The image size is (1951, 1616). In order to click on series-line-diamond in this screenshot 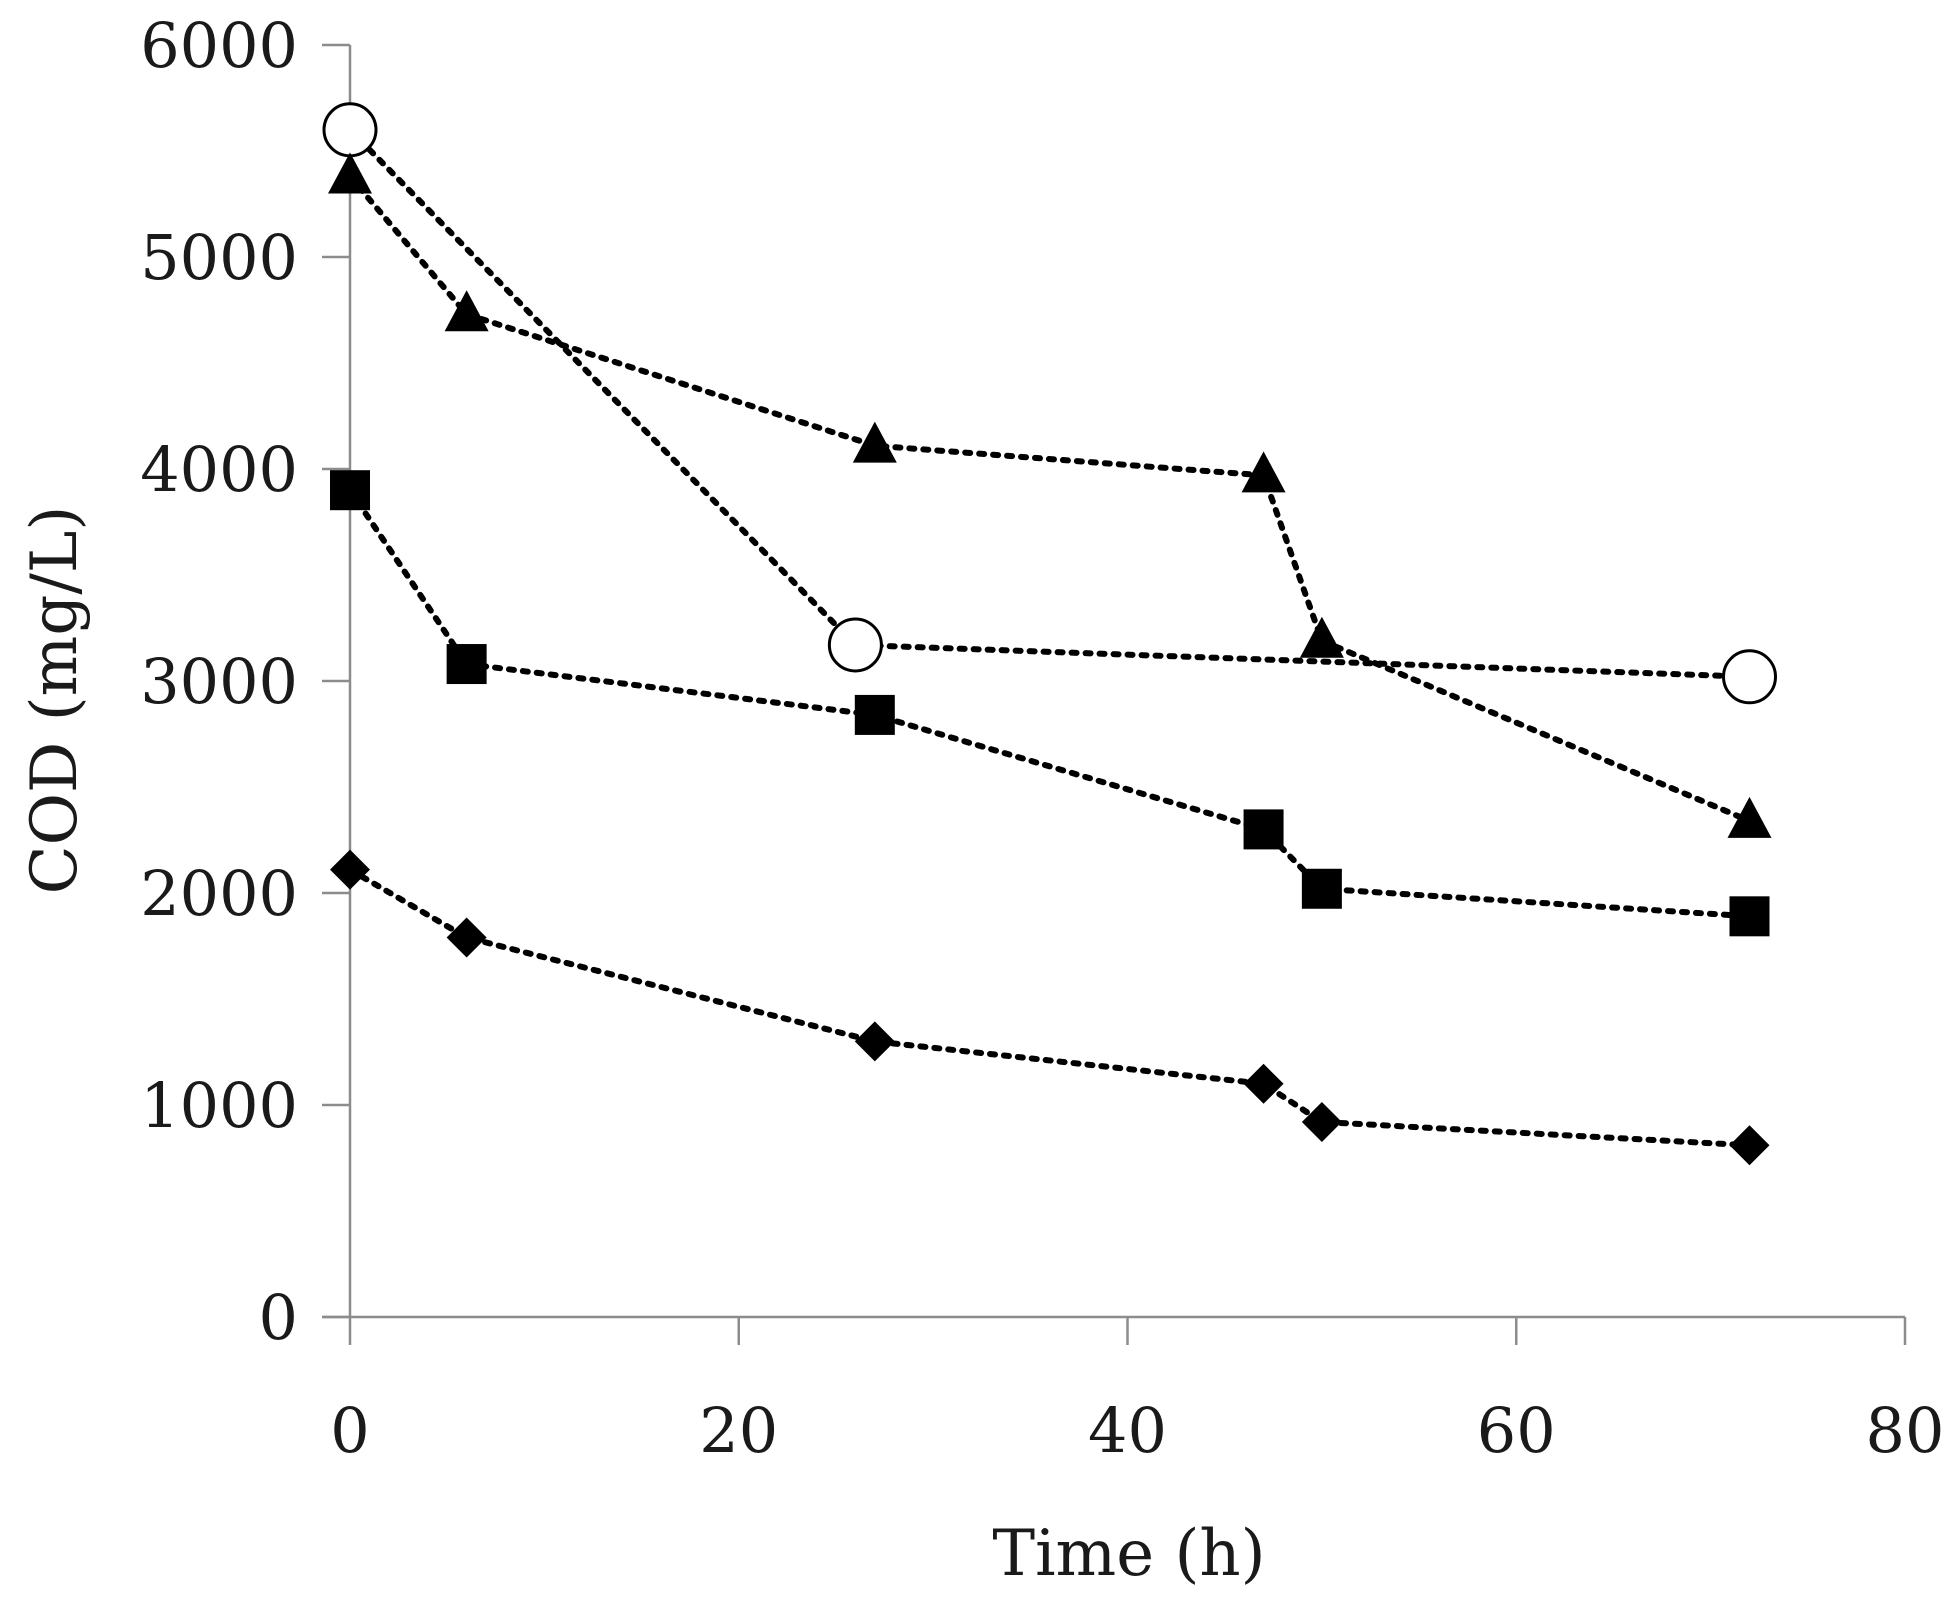, I will do `click(1050, 1007)`.